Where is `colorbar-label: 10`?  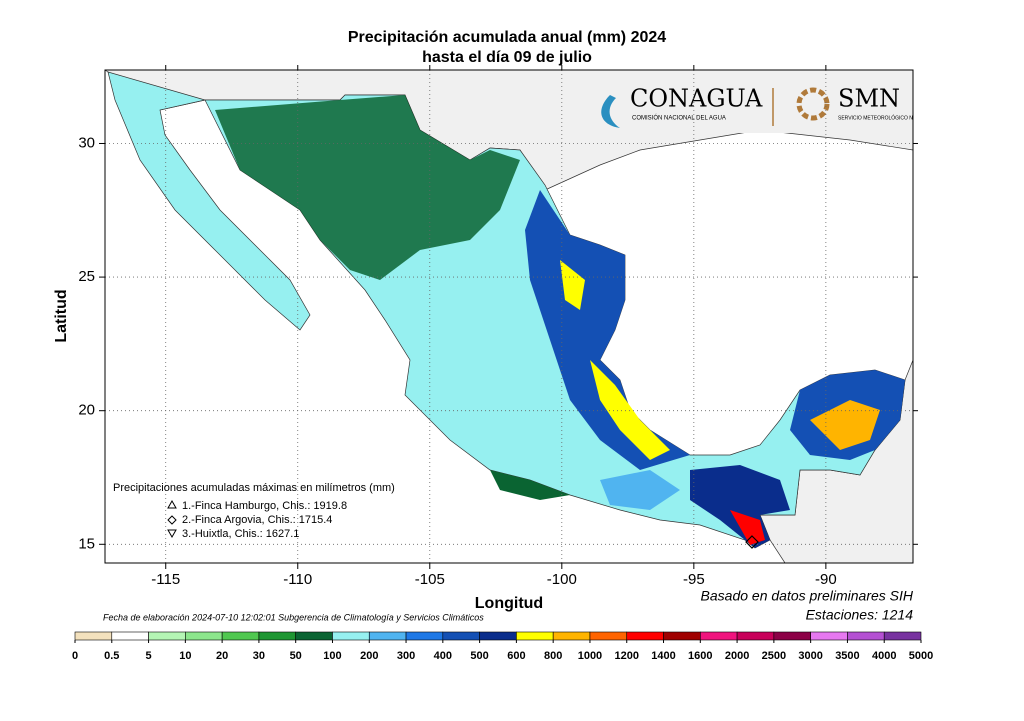 colorbar-label: 10 is located at coordinates (185, 656).